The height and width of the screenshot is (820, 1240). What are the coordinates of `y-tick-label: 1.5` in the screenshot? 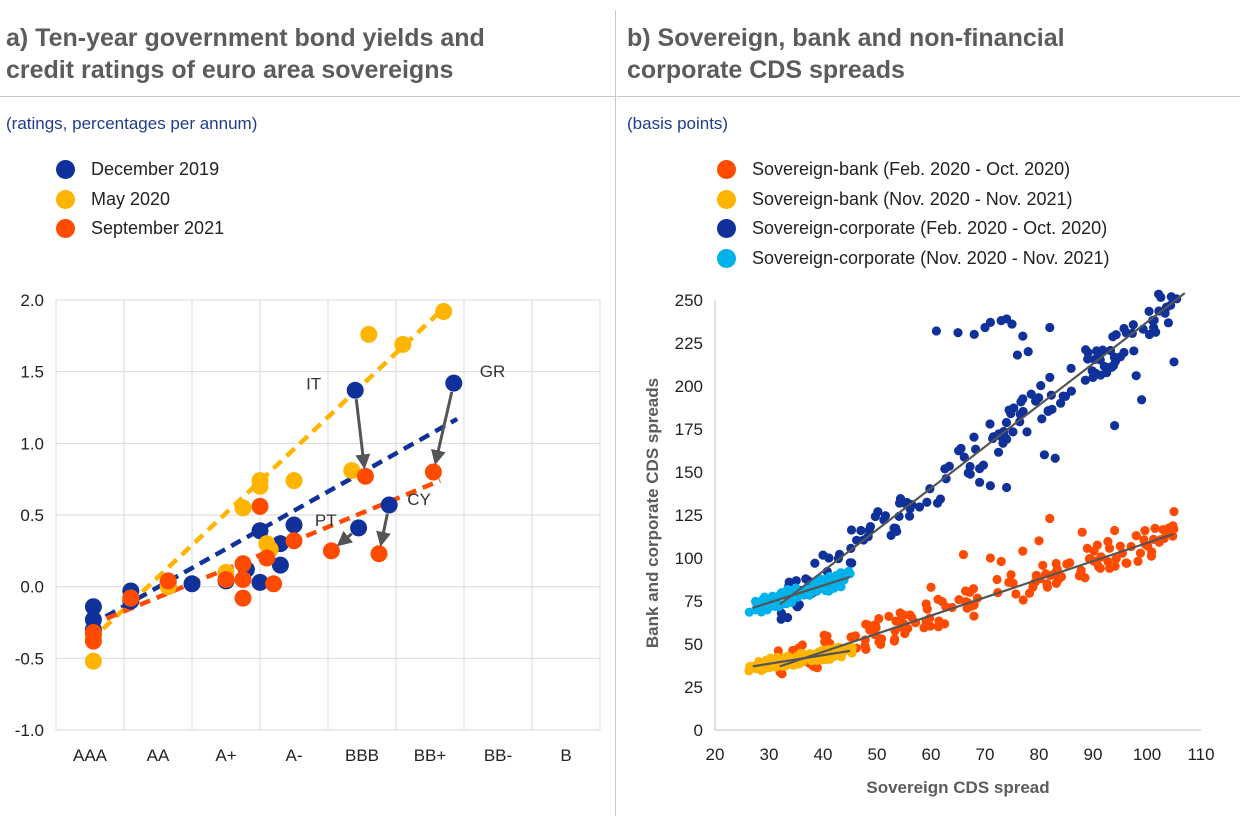 It's located at (32, 372).